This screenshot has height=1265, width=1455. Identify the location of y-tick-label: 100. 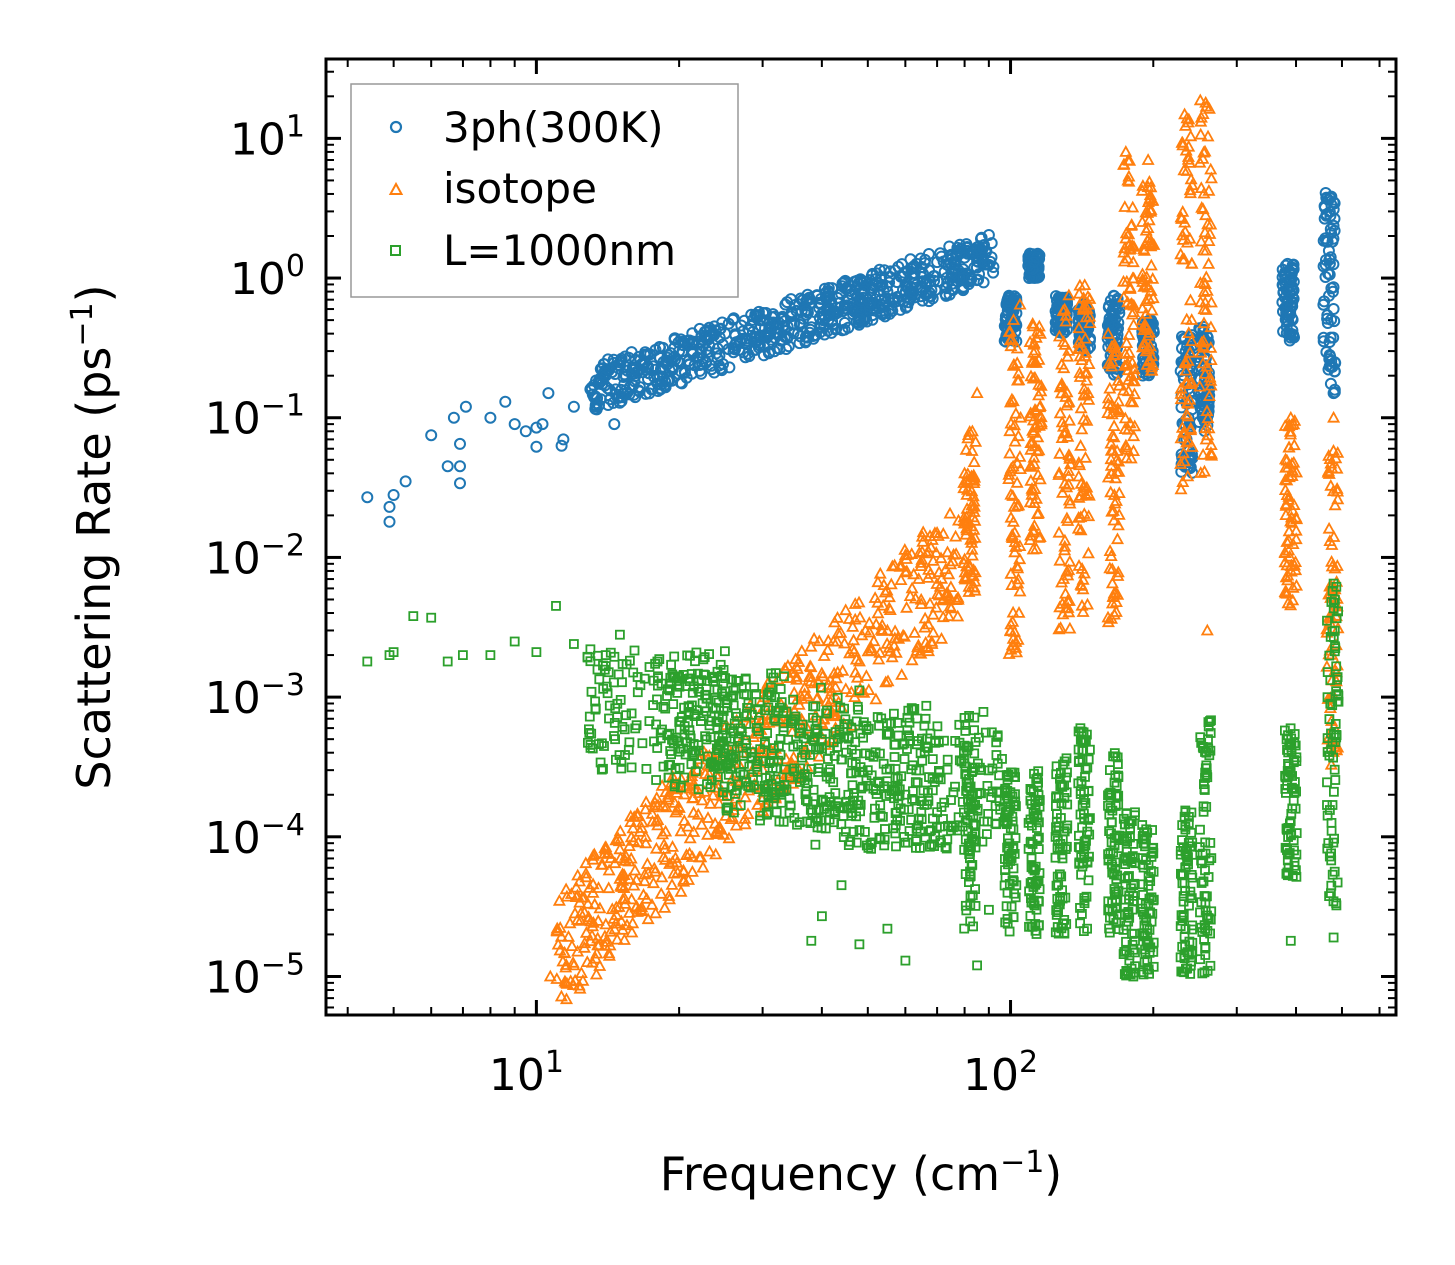
(267, 277).